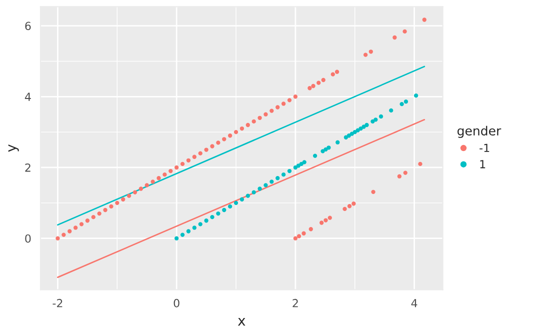 This screenshot has width=540, height=333. Describe the element at coordinates (28, 238) in the screenshot. I see `y-tick-label: 0` at that location.